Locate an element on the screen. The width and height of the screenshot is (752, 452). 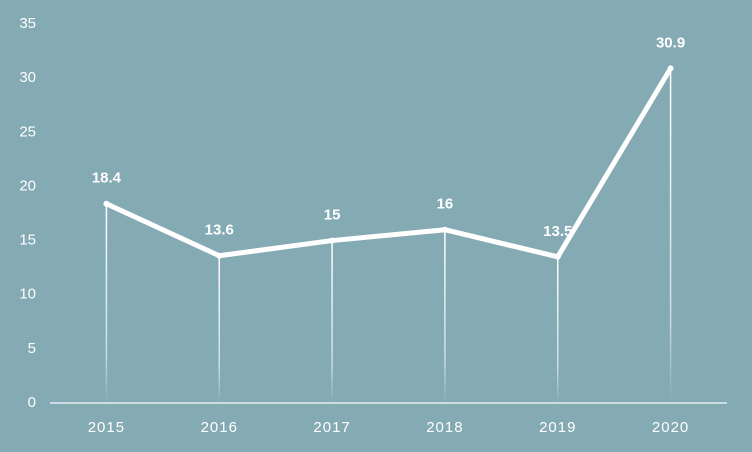
data-label: 15 is located at coordinates (332, 215).